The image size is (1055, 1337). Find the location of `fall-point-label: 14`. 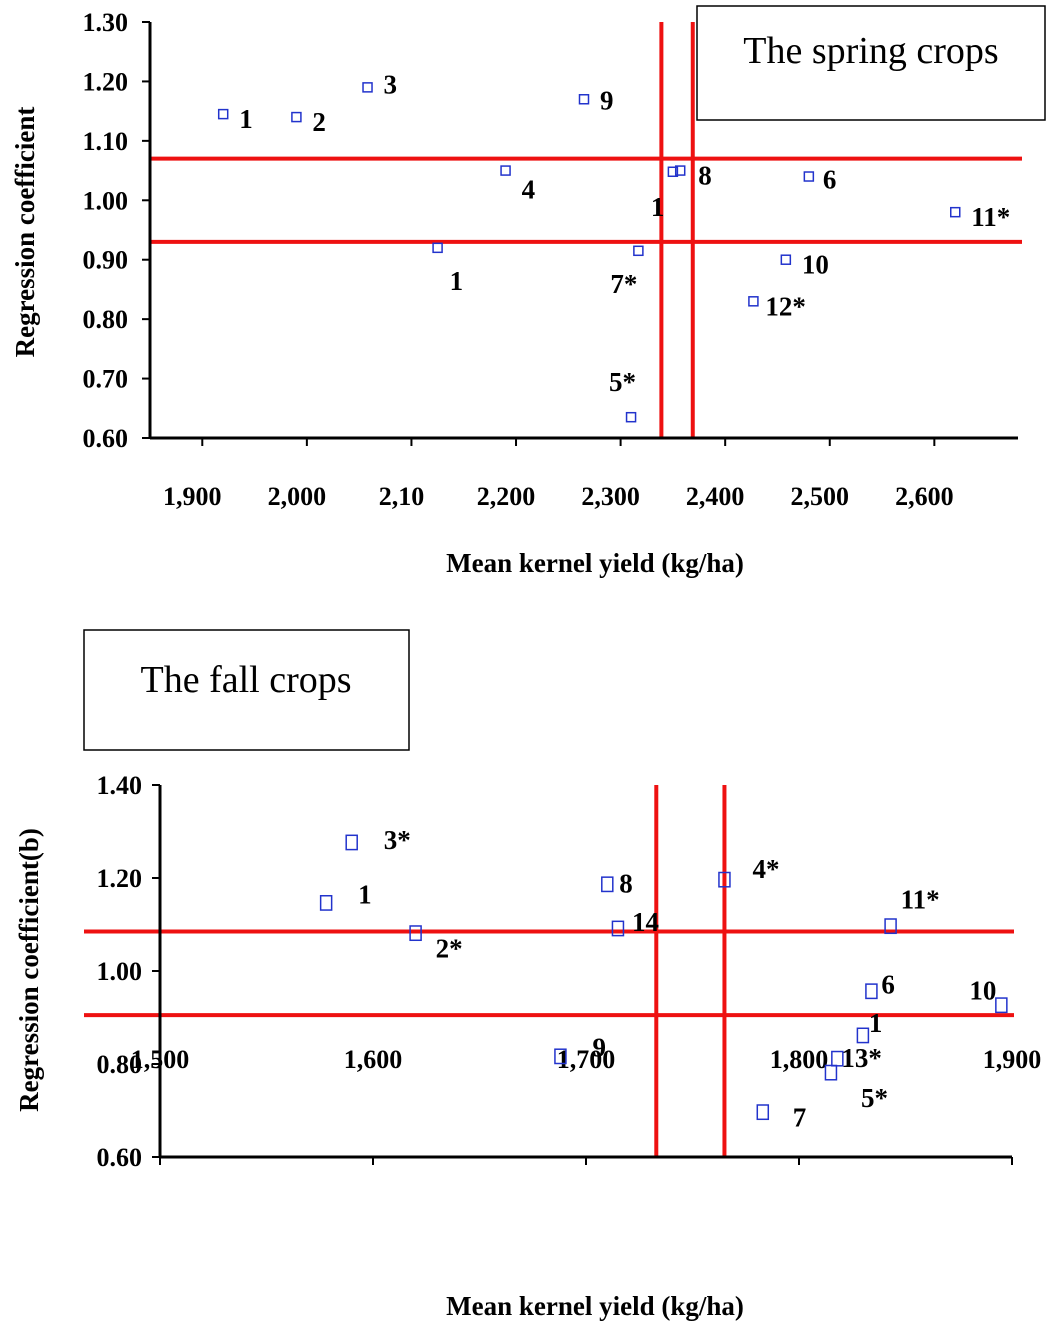

fall-point-label: 14 is located at coordinates (645, 922).